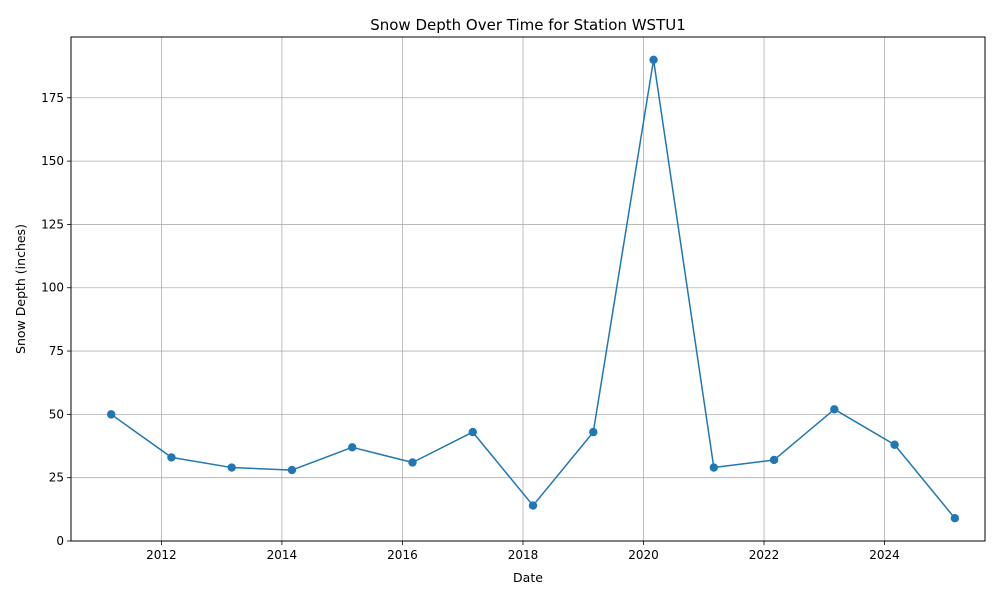 The image size is (1000, 604). I want to click on y-tick-label: 125, so click(52, 224).